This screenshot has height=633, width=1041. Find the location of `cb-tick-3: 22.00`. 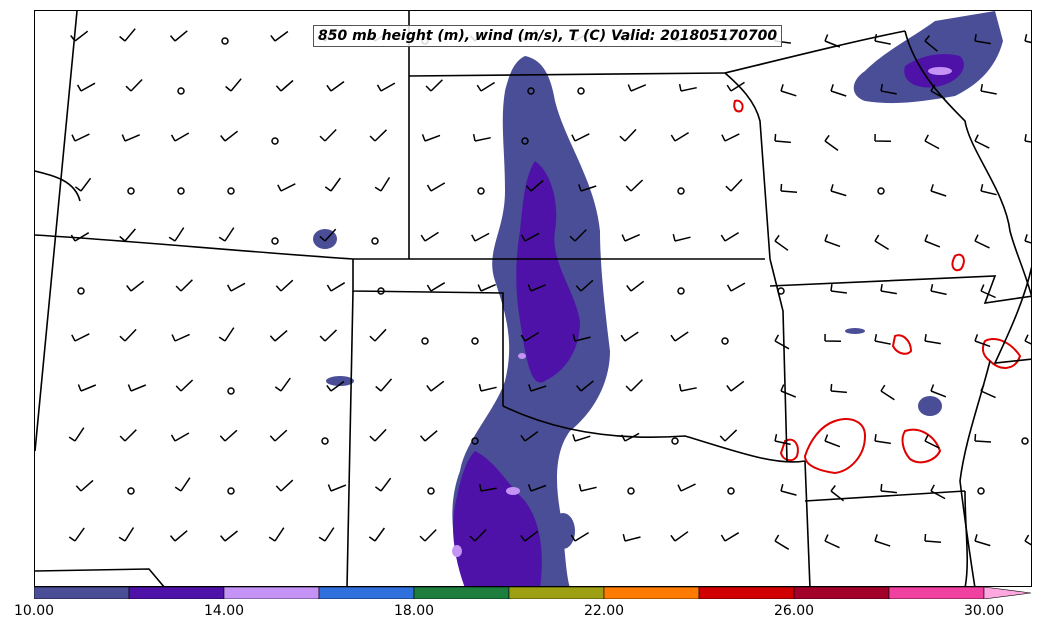

cb-tick-3: 22.00 is located at coordinates (604, 611).